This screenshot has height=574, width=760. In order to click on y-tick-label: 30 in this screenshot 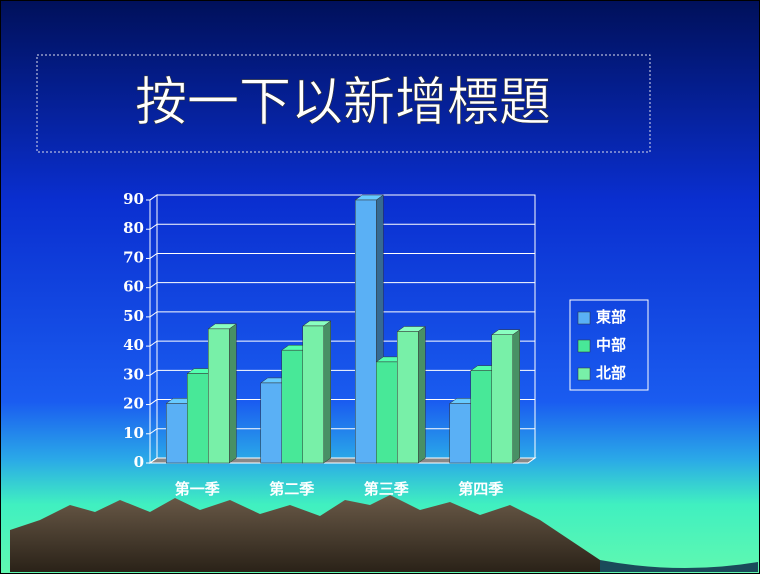, I will do `click(133, 374)`.